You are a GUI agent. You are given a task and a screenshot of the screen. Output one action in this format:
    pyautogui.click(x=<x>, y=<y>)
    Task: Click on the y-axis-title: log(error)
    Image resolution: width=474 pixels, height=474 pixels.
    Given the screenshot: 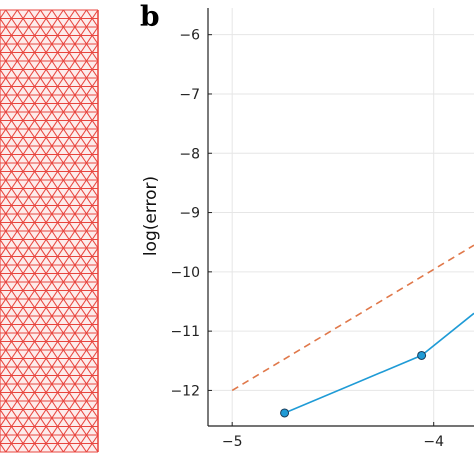 What is the action you would take?
    pyautogui.click(x=151, y=216)
    